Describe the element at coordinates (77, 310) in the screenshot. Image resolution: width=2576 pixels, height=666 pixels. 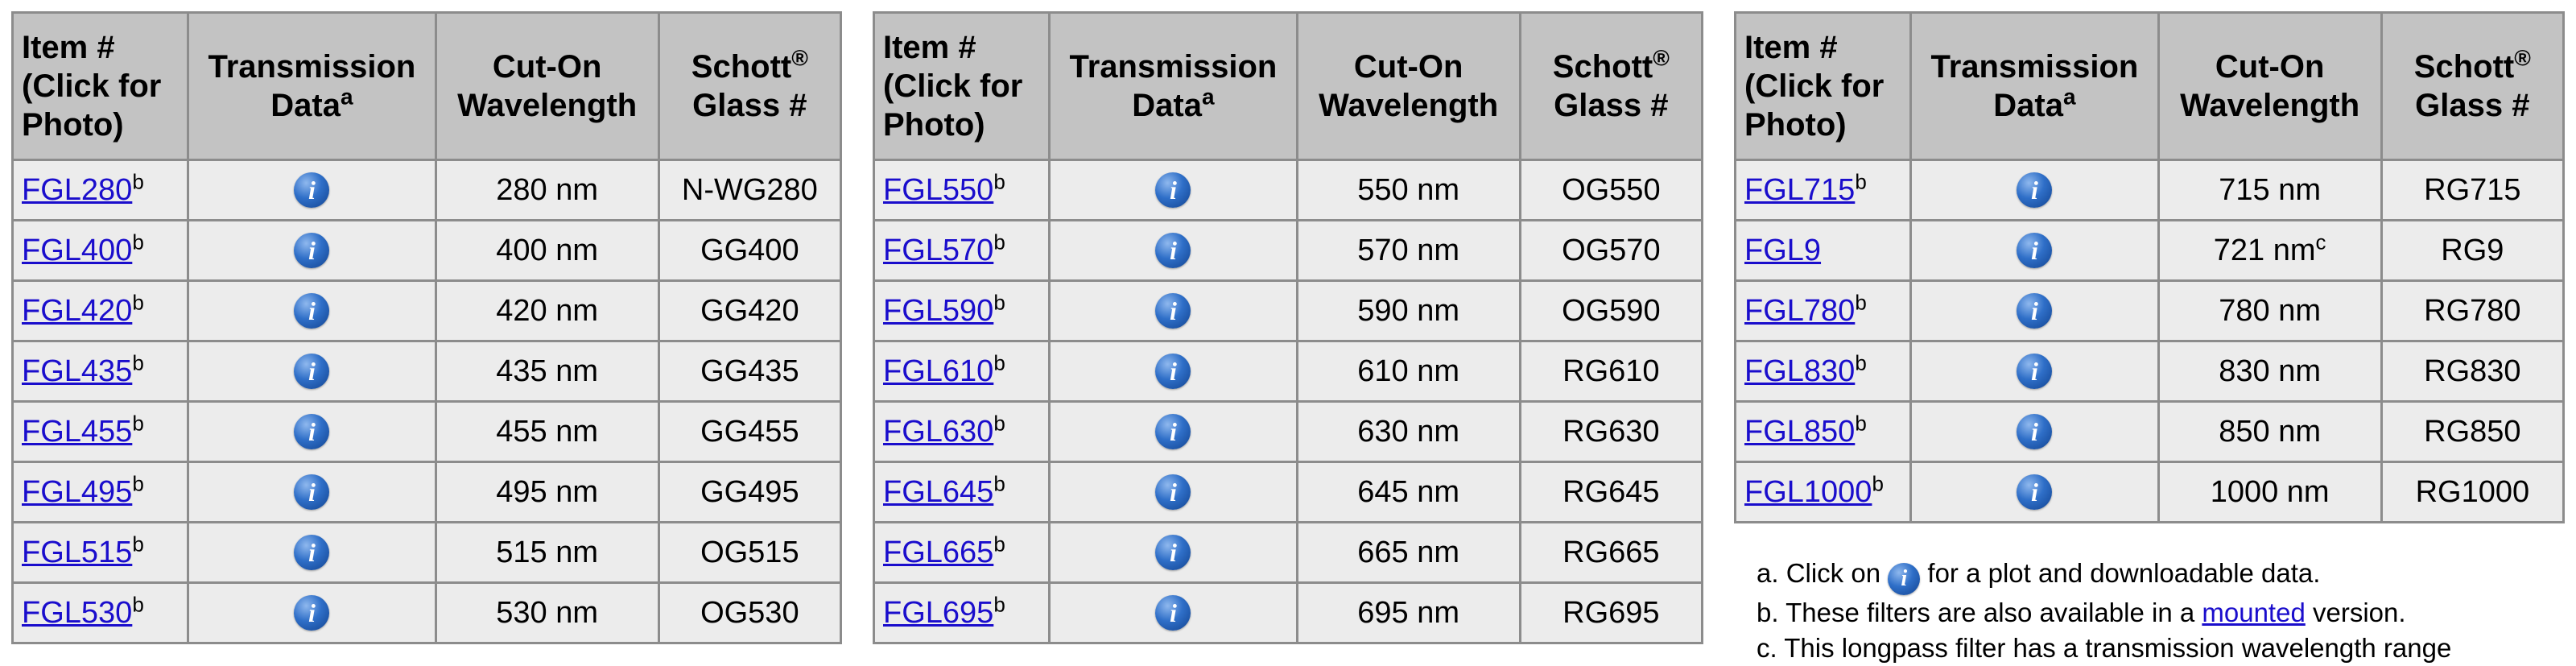
I see `item-link: FGL420` at that location.